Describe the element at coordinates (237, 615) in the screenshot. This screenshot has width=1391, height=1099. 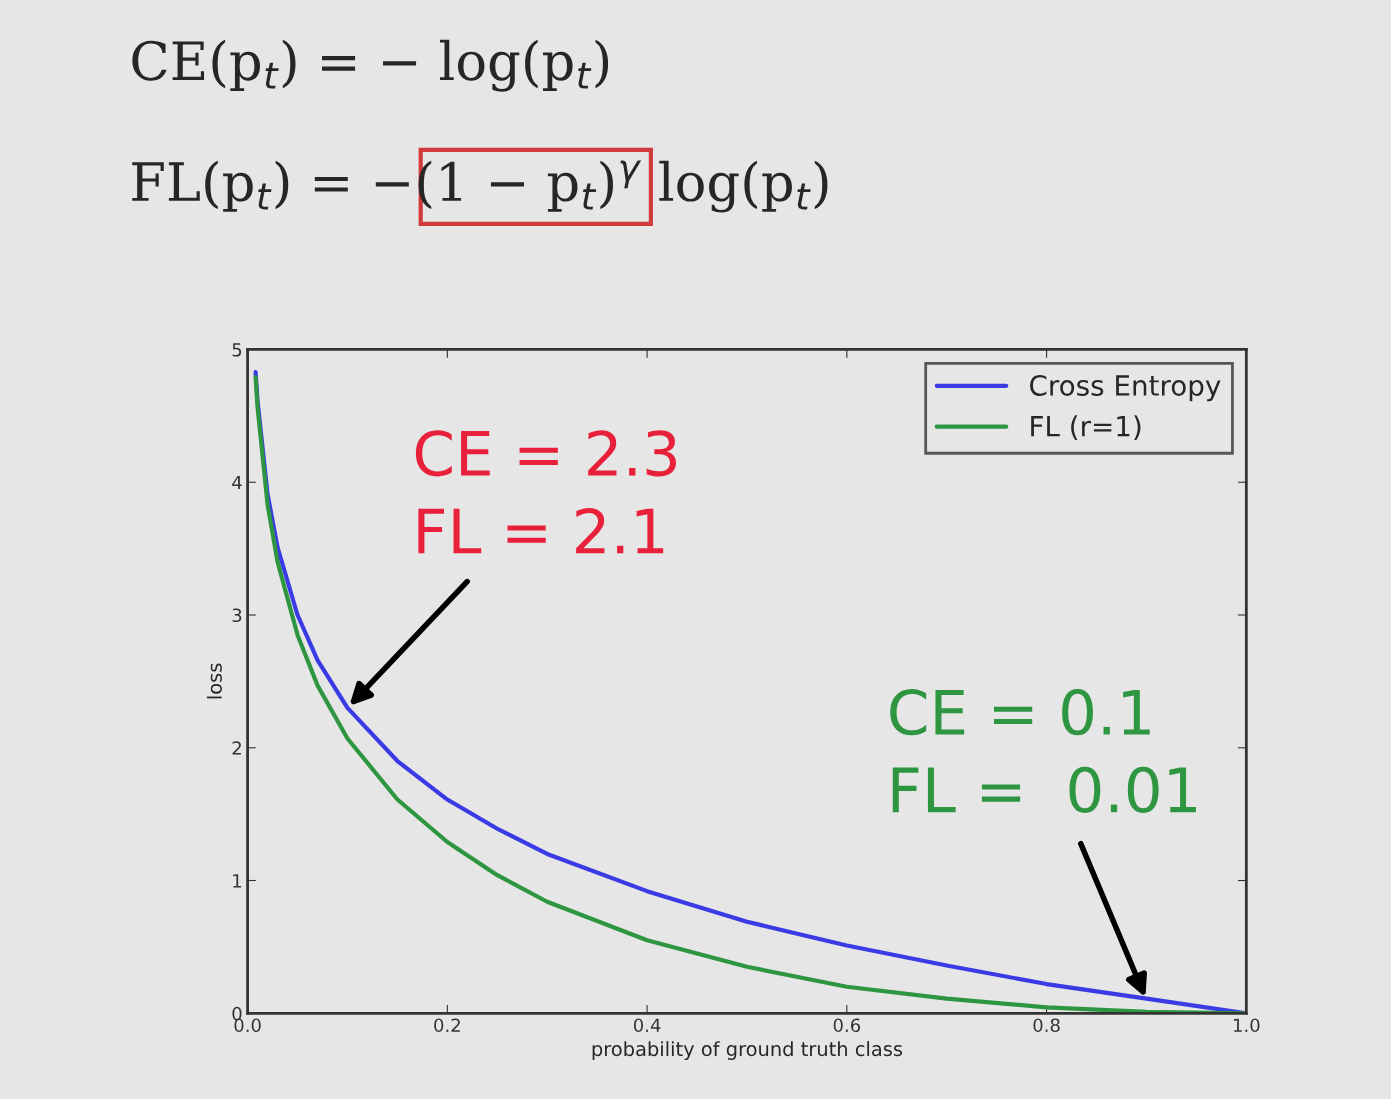
I see `y-tick-label: 3` at that location.